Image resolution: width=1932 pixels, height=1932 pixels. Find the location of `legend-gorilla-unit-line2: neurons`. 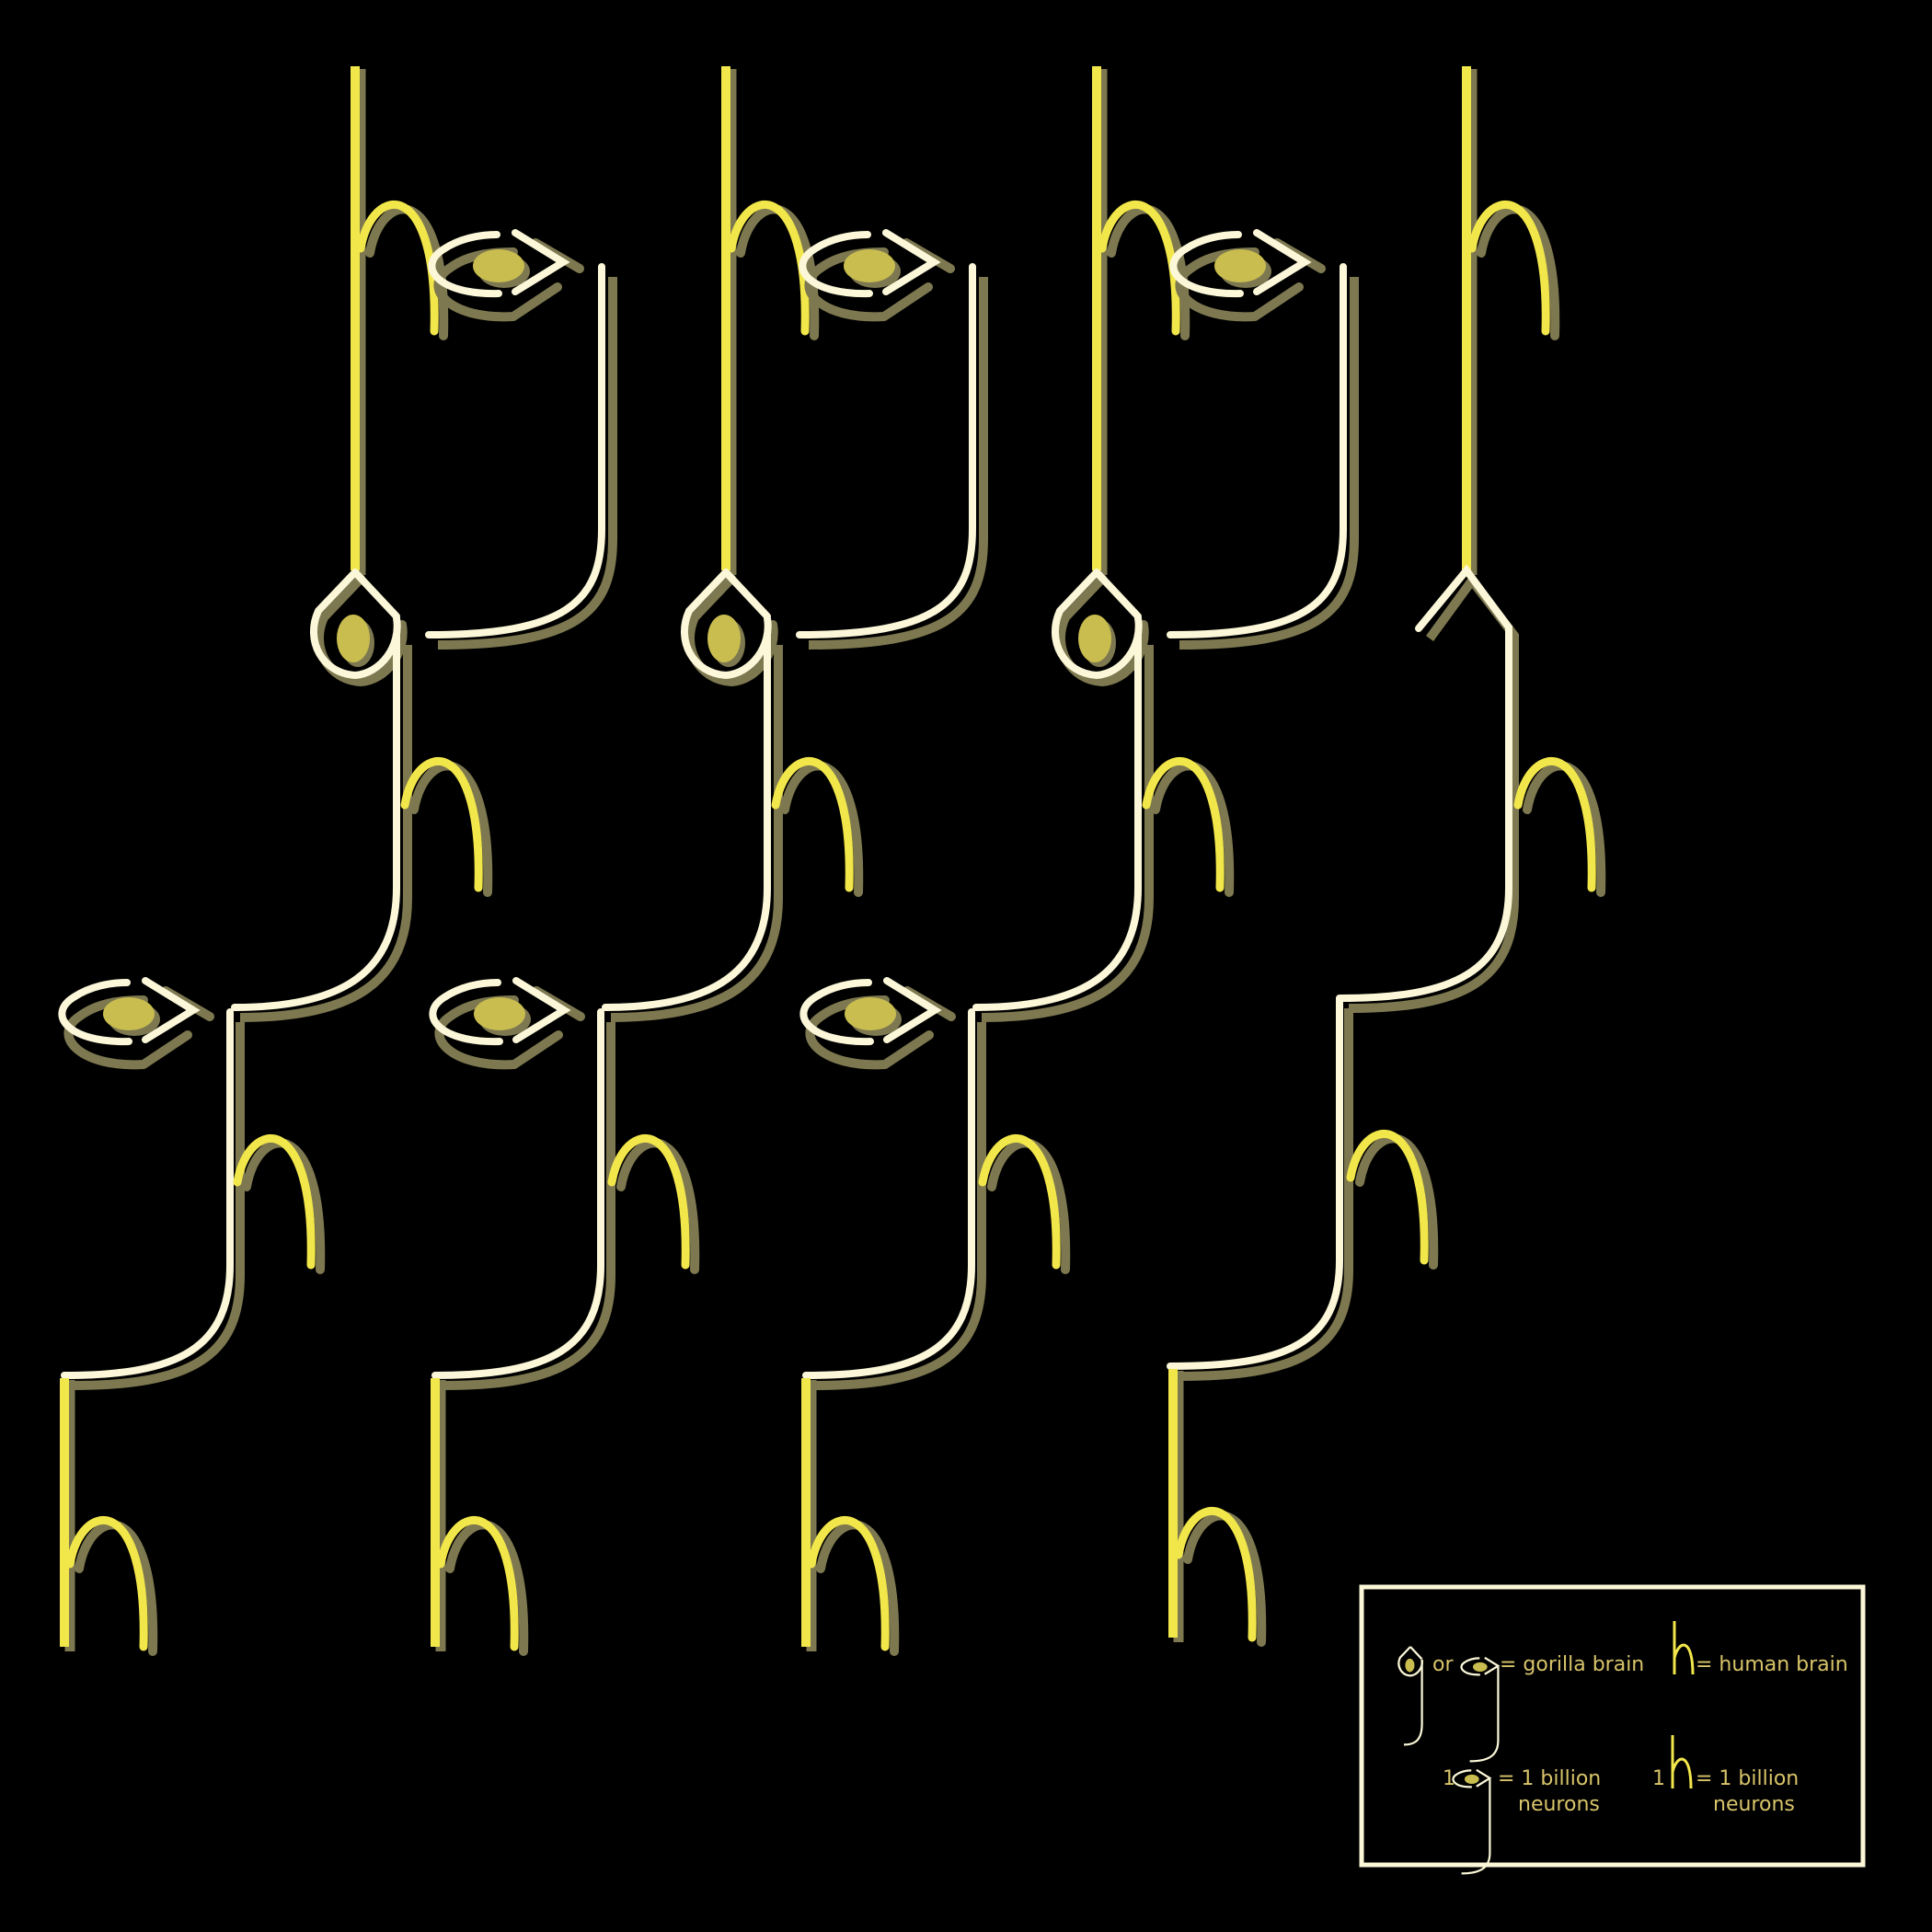

legend-gorilla-unit-line2: neurons is located at coordinates (1559, 1804).